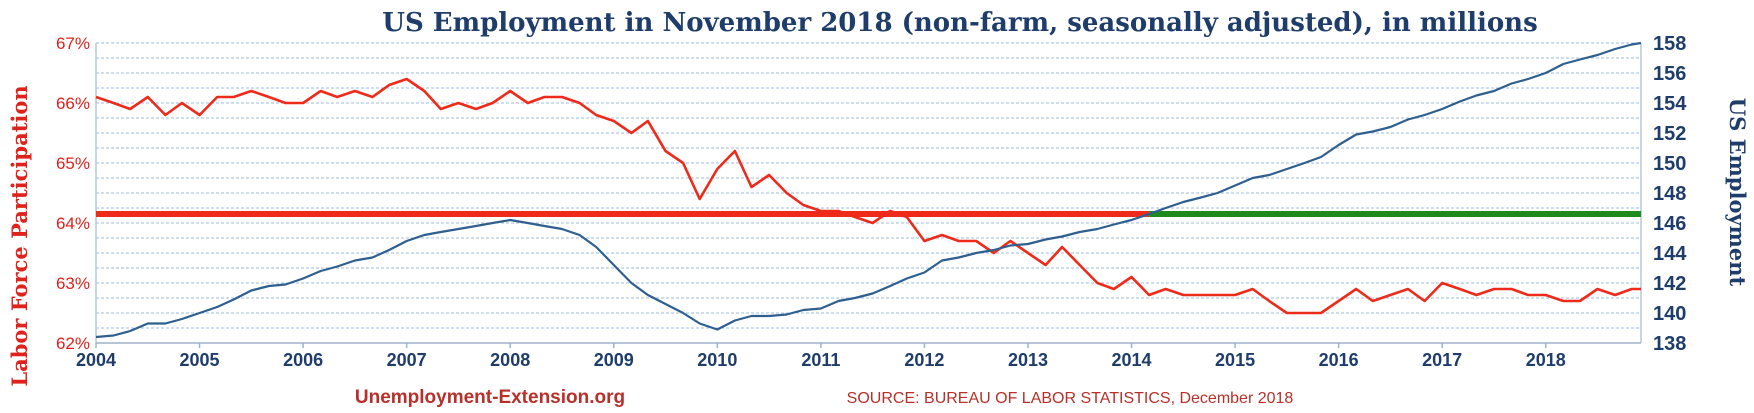  I want to click on y-left-axis-label: Labor Force Participation, so click(19, 235).